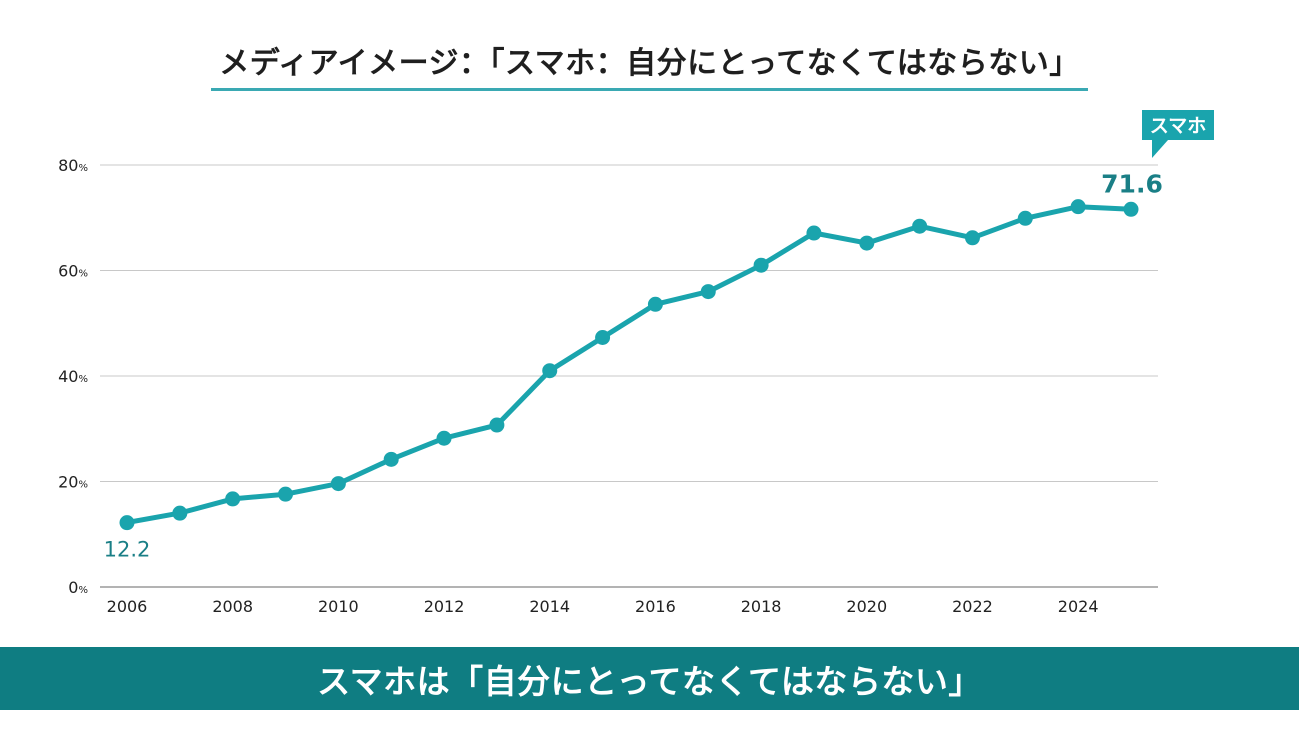  Describe the element at coordinates (655, 606) in the screenshot. I see `x-tick-label: 2016` at that location.